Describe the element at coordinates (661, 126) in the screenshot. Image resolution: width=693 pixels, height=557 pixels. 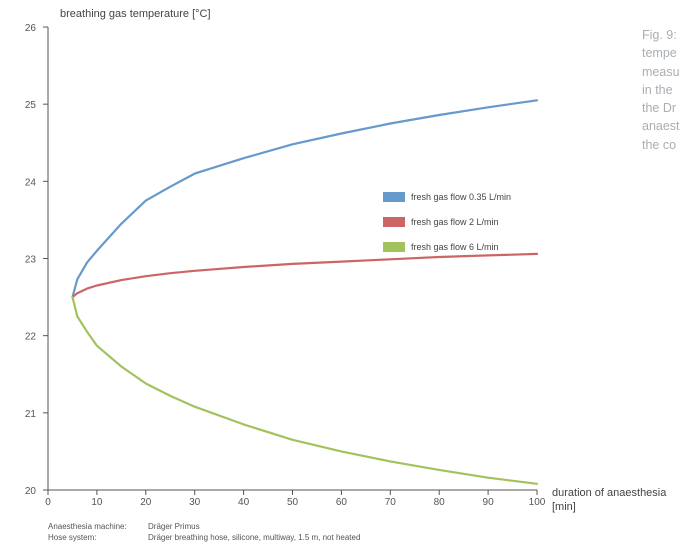
I see `caption-line: anaest` at that location.